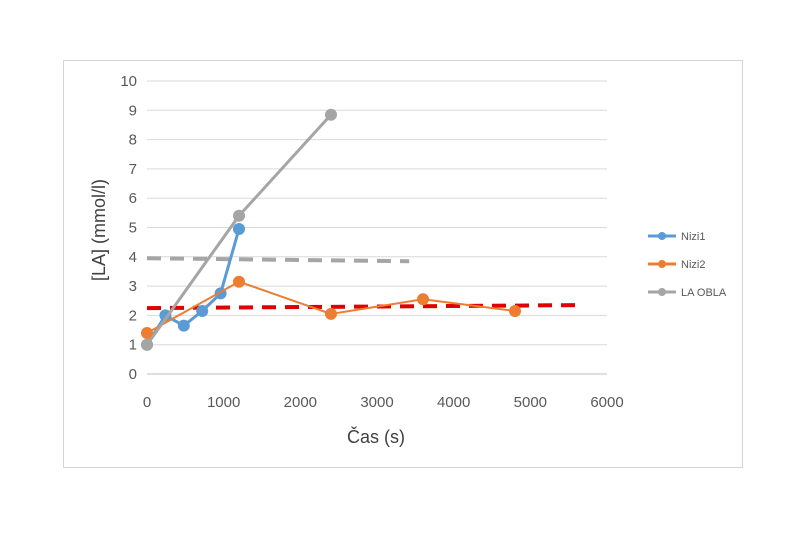 The width and height of the screenshot is (800, 554). What do you see at coordinates (133, 228) in the screenshot?
I see `y-tick-label: 5` at bounding box center [133, 228].